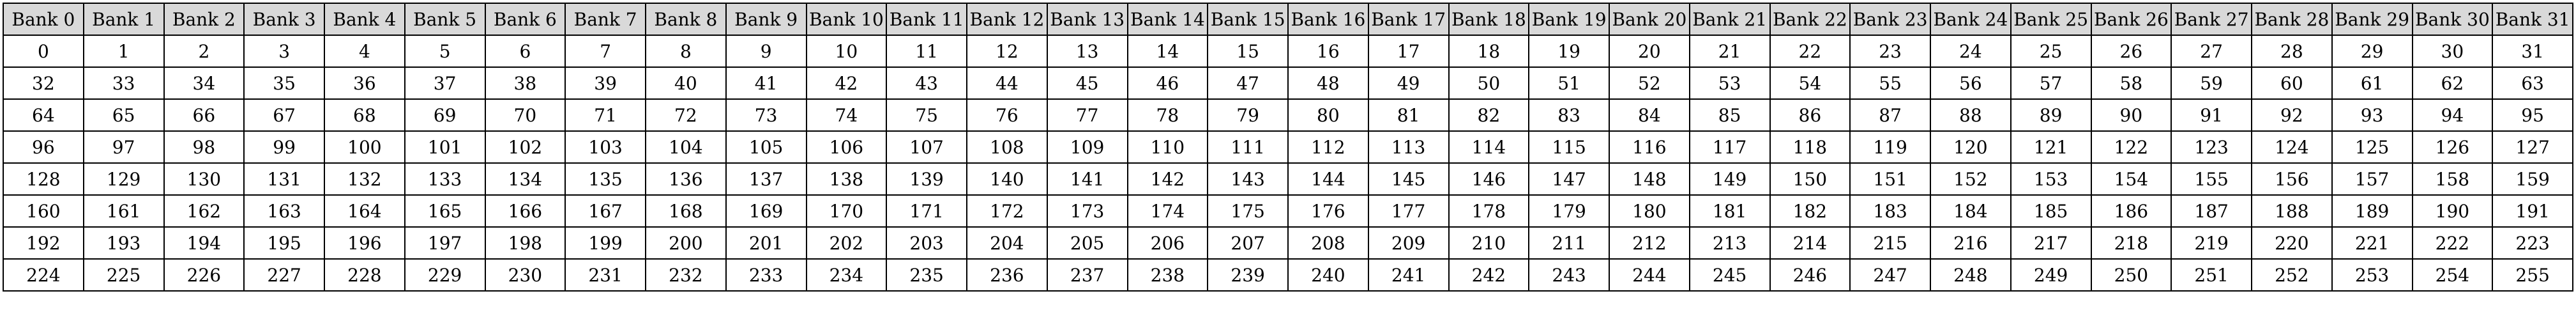 The height and width of the screenshot is (312, 2576). I want to click on bank-header-cell: Bank 5, so click(445, 19).